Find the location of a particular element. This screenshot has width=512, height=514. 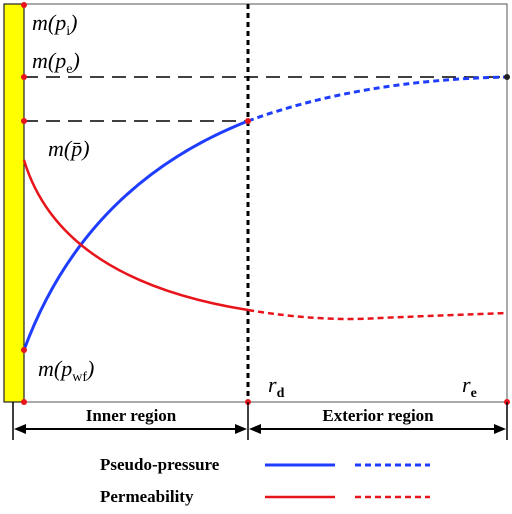

marker-pi is located at coordinates (24, 5).